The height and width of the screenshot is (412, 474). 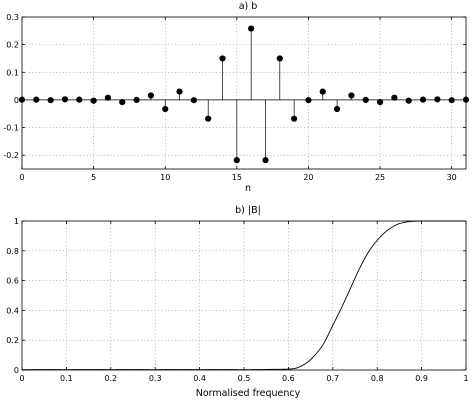 What do you see at coordinates (11, 155) in the screenshot?
I see `a-y-tick-label: -0.2` at bounding box center [11, 155].